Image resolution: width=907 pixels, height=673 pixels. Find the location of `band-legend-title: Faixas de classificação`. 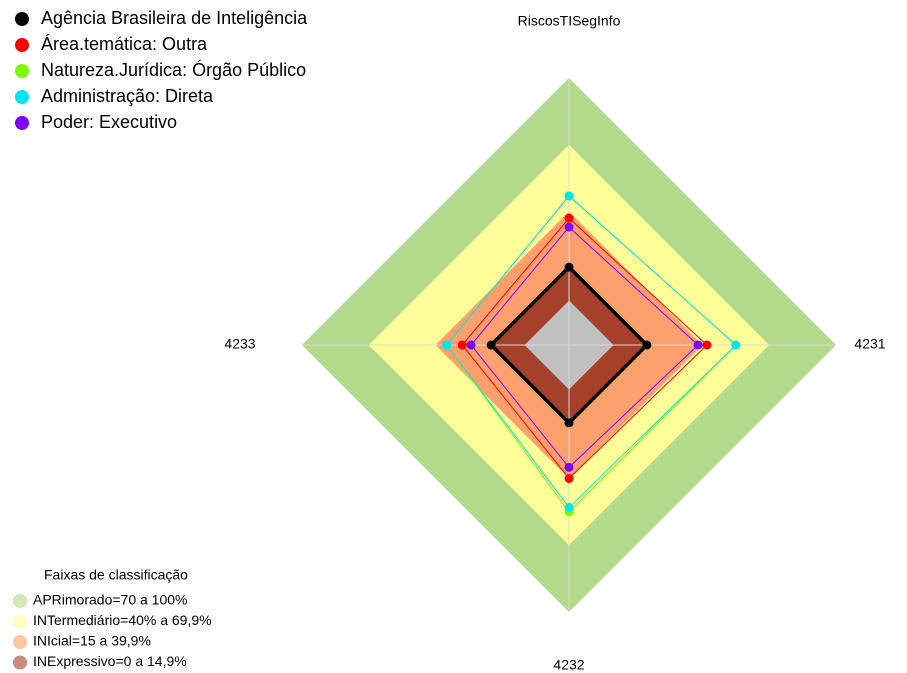

band-legend-title: Faixas de classificação is located at coordinates (116, 575).